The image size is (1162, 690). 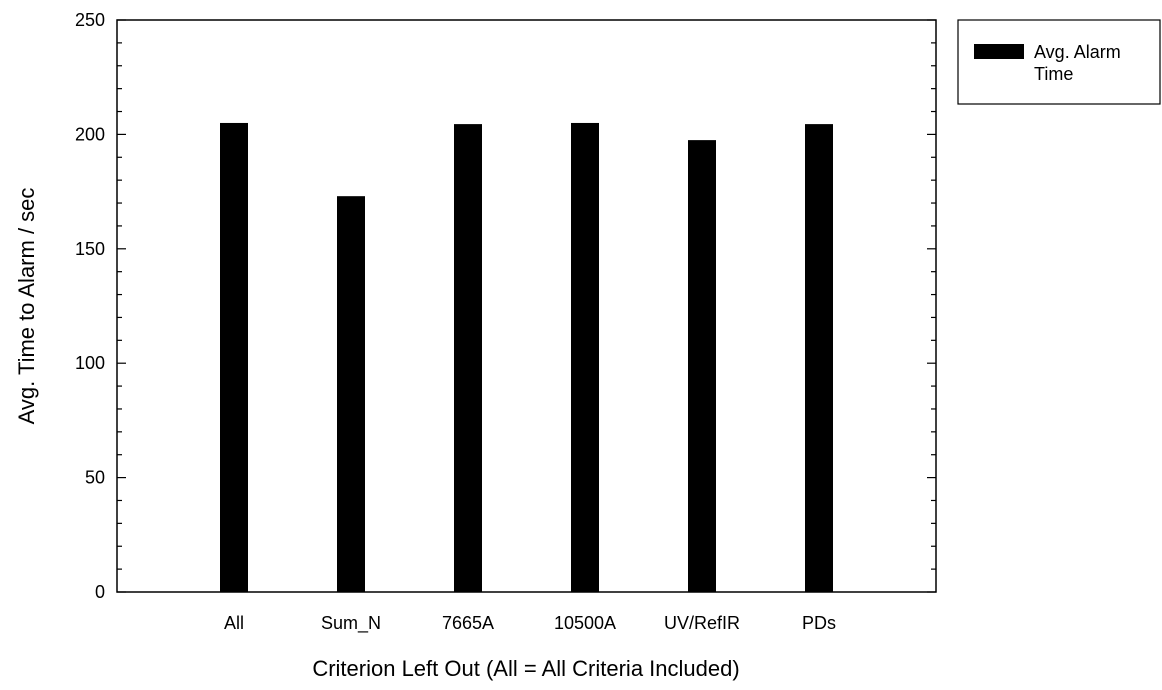 I want to click on y-tick-label: 50, so click(x=95, y=478).